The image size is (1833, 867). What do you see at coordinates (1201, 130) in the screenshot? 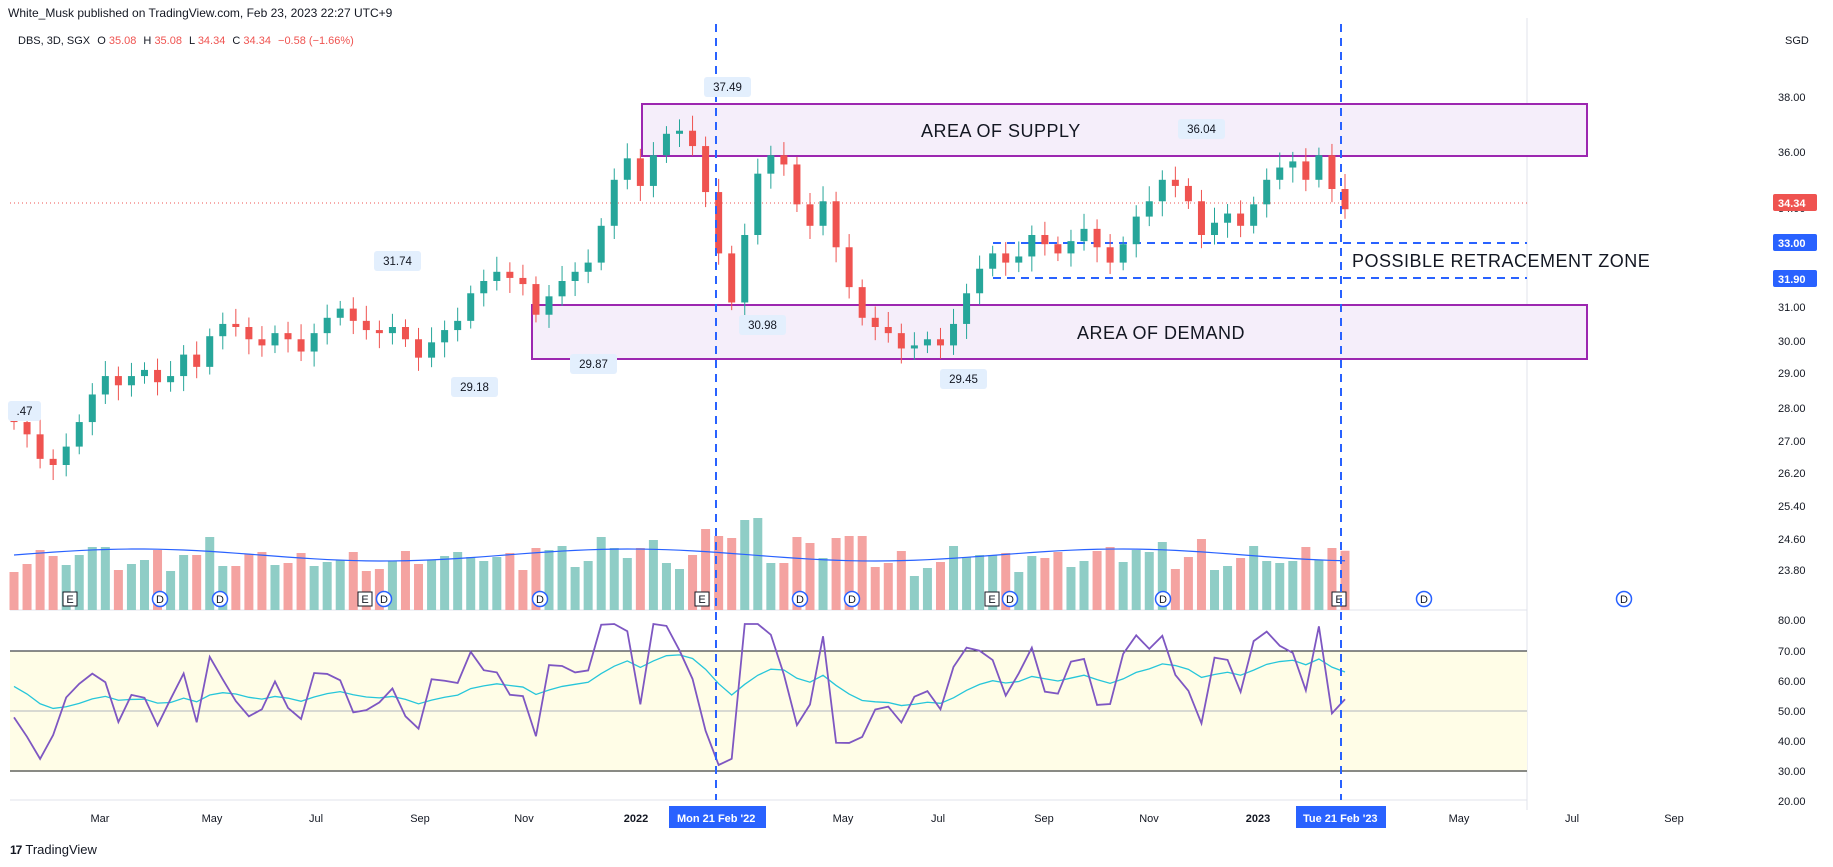
I see `price-bubble-label: 36.04` at bounding box center [1201, 130].